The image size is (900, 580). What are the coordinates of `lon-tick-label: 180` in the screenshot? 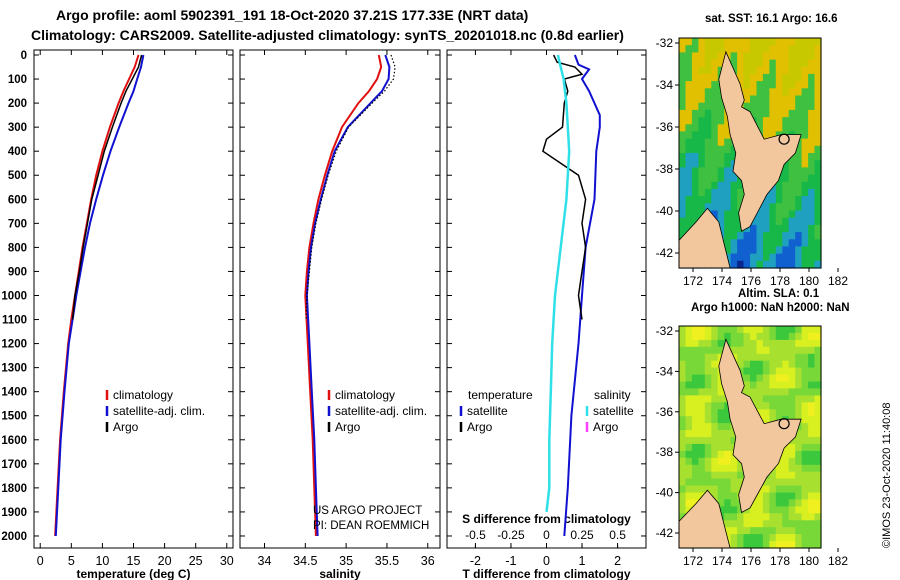 It's located at (809, 561).